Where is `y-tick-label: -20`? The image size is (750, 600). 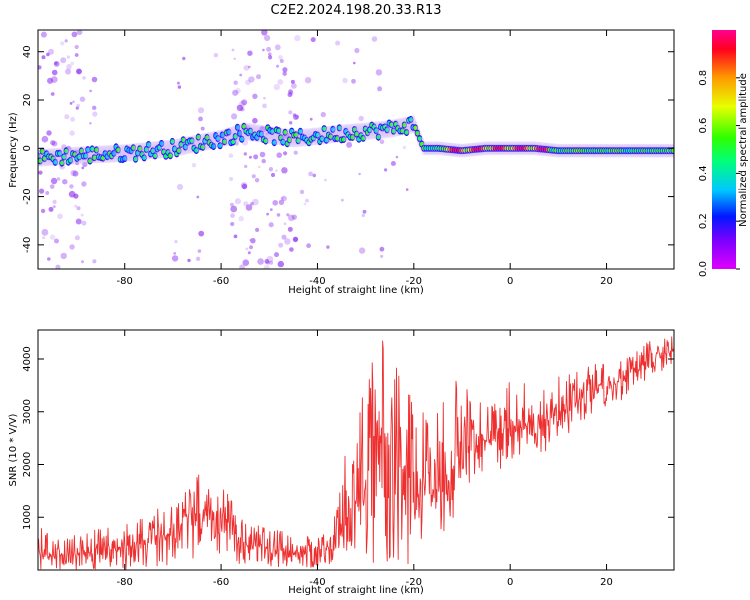 y-tick-label: -20 is located at coordinates (27, 196).